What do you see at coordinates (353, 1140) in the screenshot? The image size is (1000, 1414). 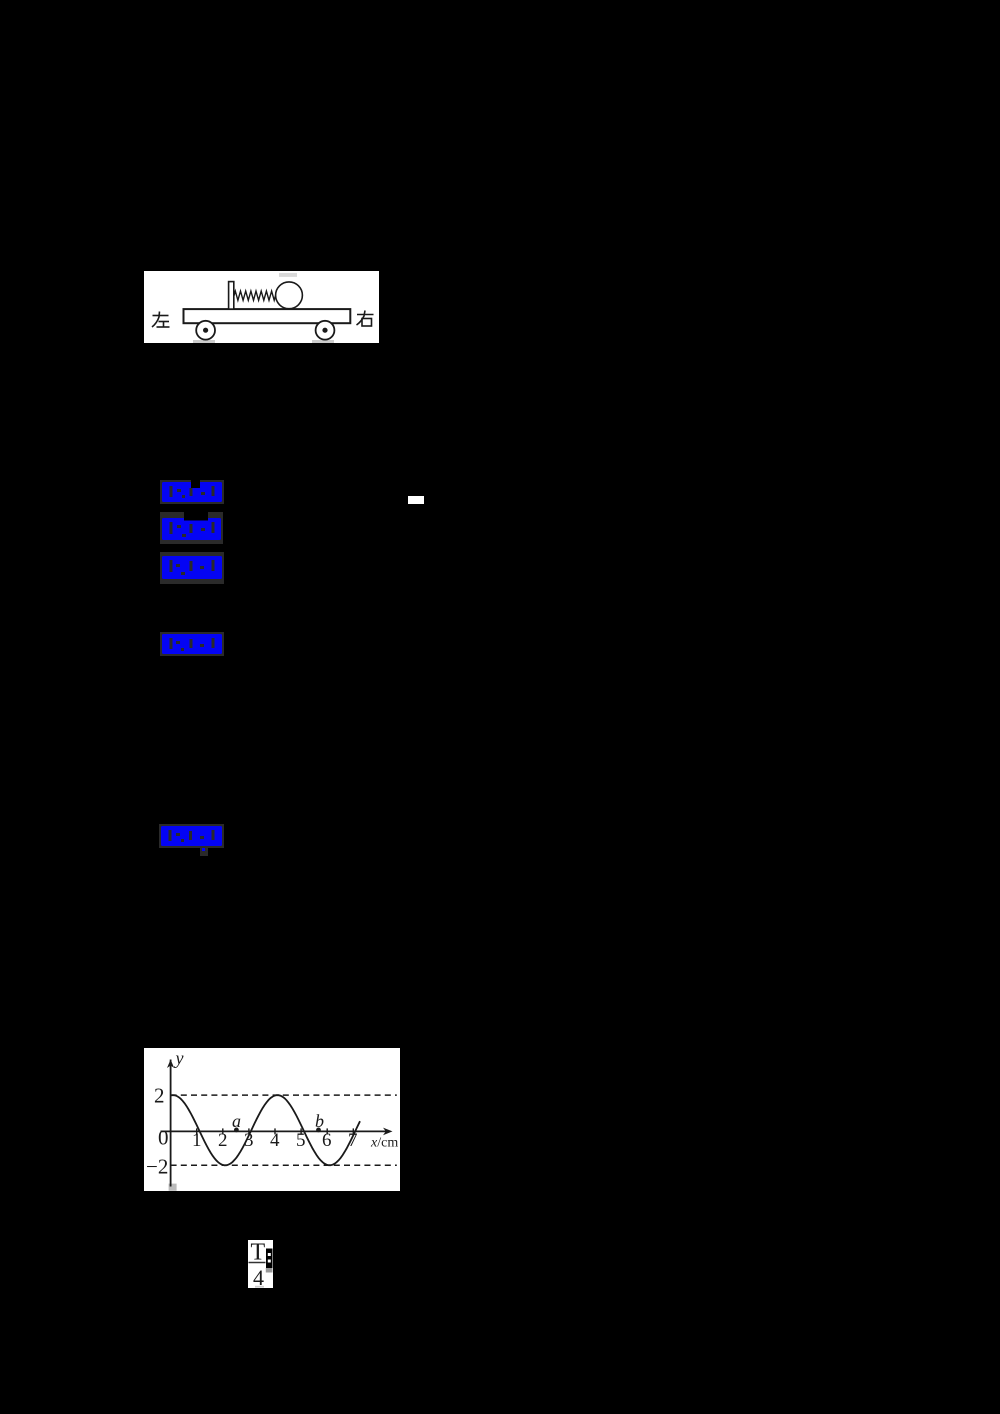 I see `svg-text: 7` at bounding box center [353, 1140].